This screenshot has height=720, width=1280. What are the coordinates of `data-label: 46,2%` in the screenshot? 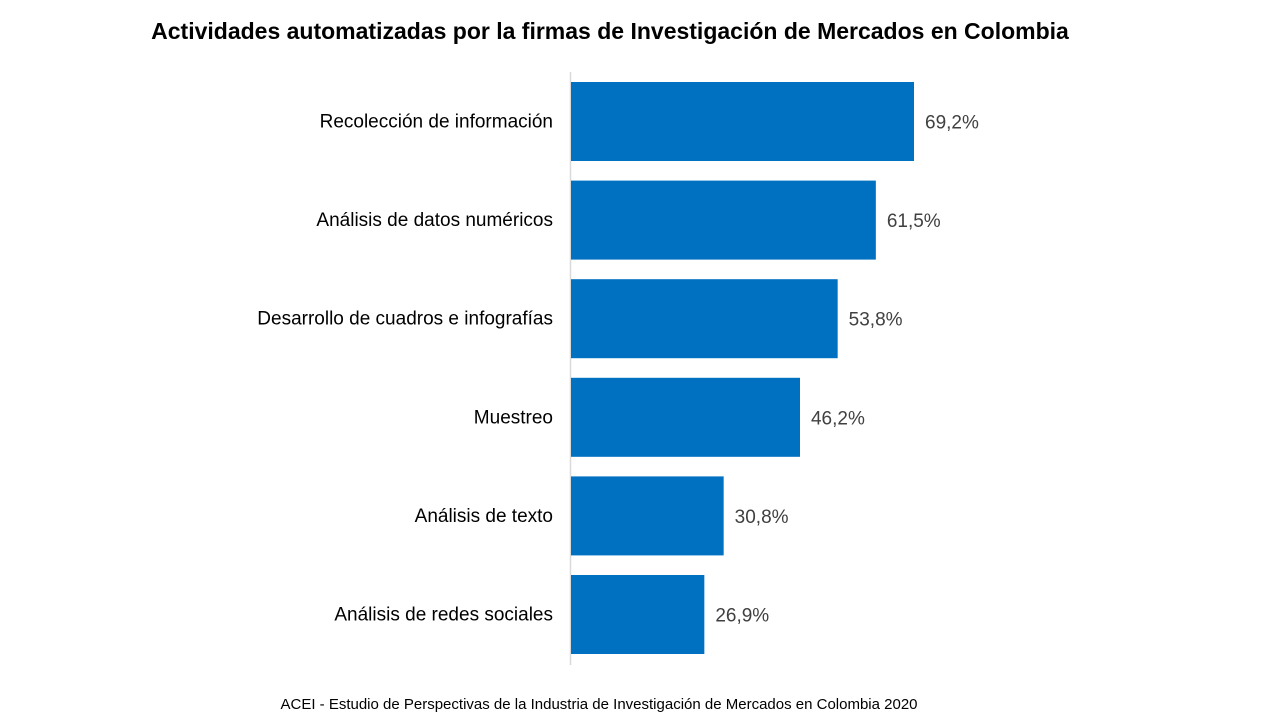 It's located at (838, 418).